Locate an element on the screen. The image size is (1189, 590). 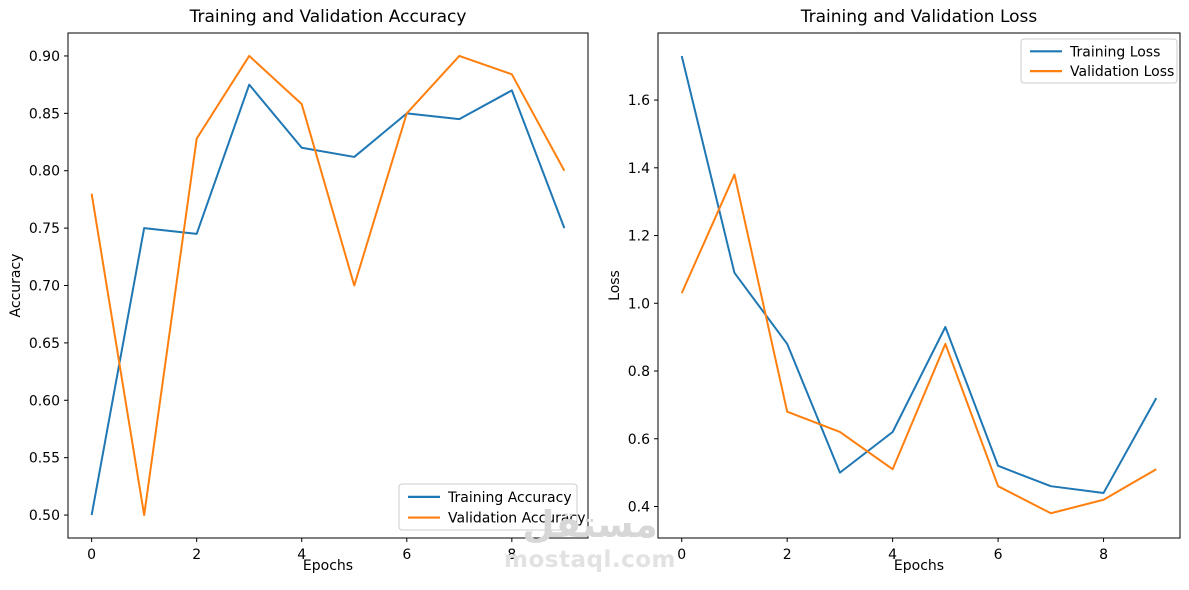
chart-0-ytick-label: 0.70 is located at coordinates (44, 287).